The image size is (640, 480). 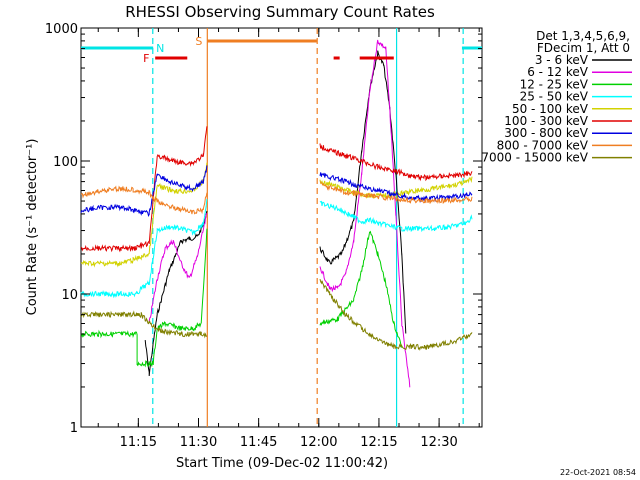 I want to click on legend-entry-label: 6 - 12 keV, so click(x=558, y=72).